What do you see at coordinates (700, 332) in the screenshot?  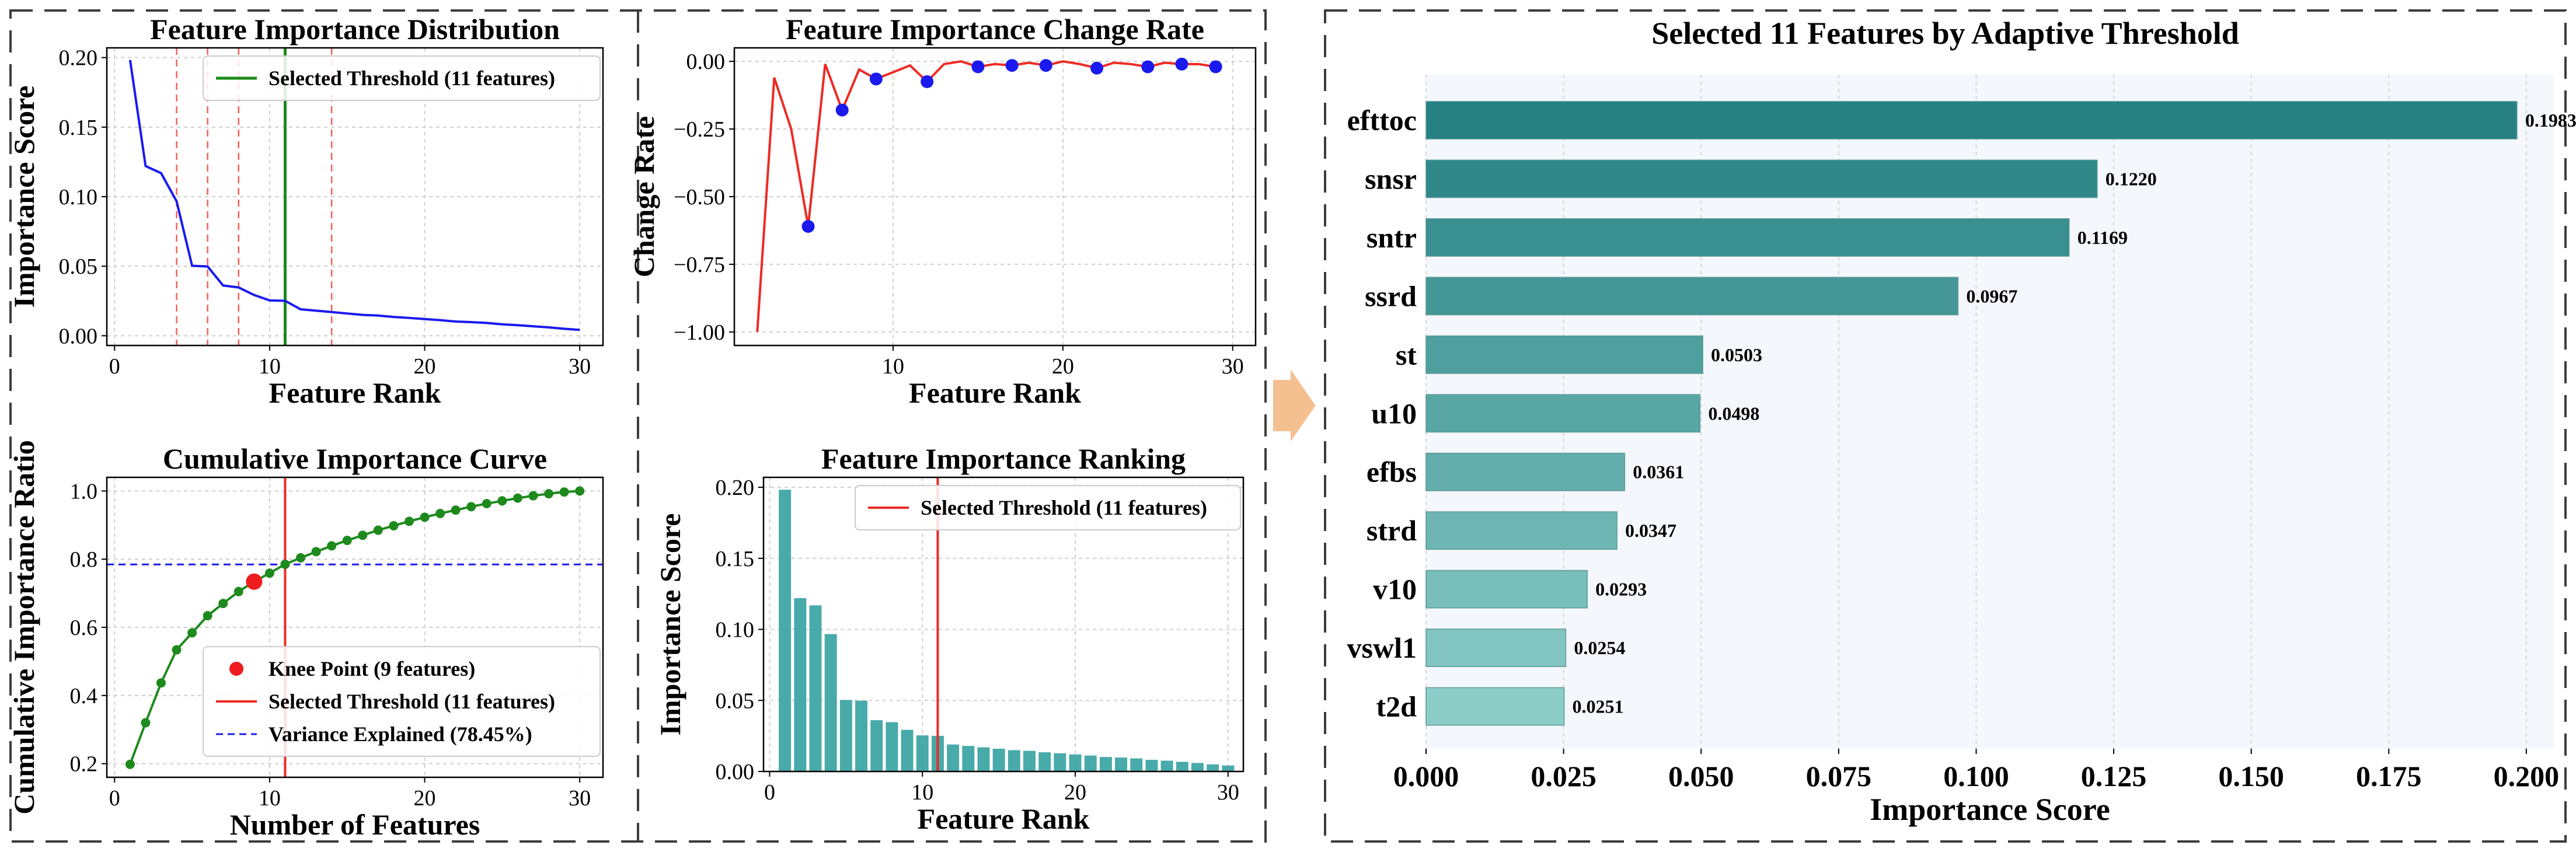 I see `y-tick-label: −1.00` at bounding box center [700, 332].